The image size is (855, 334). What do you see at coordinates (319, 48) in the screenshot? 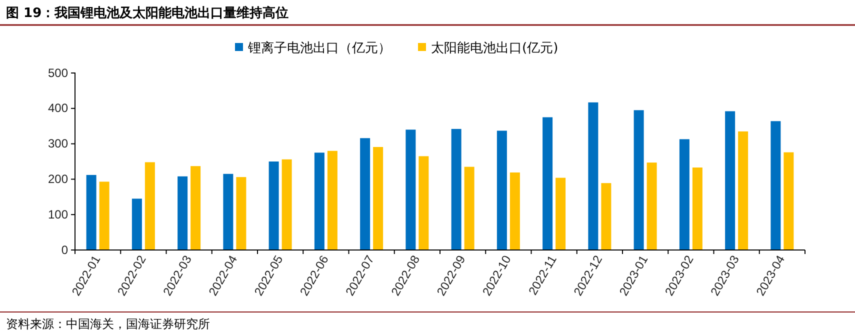
I see `legend-label: 锂离子电池出口（亿元）` at bounding box center [319, 48].